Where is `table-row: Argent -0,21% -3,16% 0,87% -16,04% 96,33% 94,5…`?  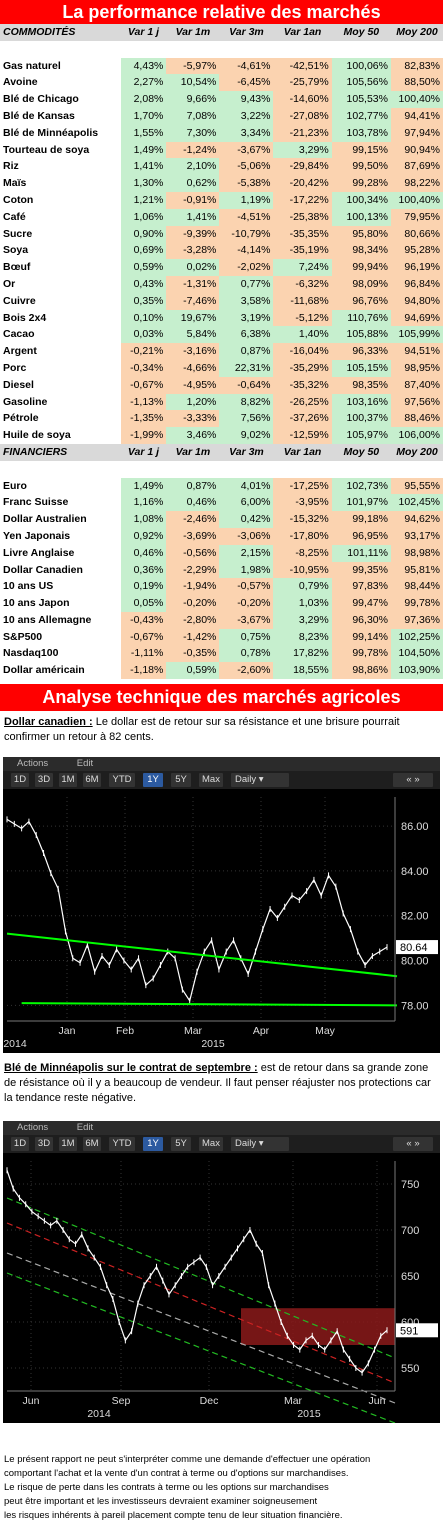 table-row: Argent -0,21% -3,16% 0,87% -16,04% 96,33% 94,5… is located at coordinates (221, 351).